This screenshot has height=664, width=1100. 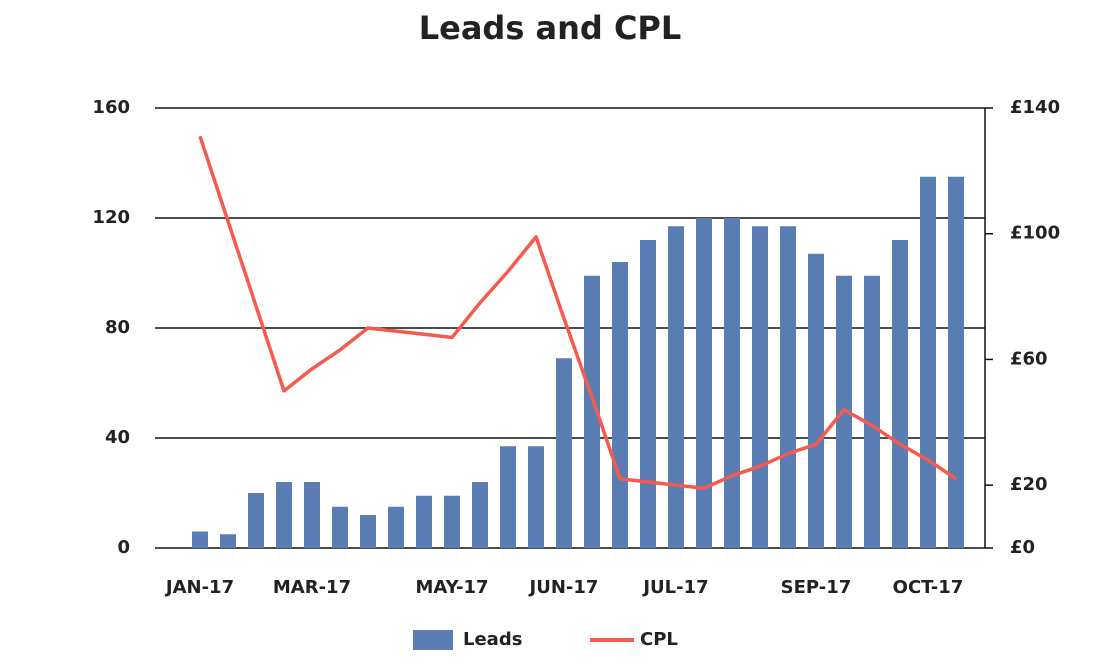 What do you see at coordinates (111, 107) in the screenshot?
I see `y-tick-label: 160` at bounding box center [111, 107].